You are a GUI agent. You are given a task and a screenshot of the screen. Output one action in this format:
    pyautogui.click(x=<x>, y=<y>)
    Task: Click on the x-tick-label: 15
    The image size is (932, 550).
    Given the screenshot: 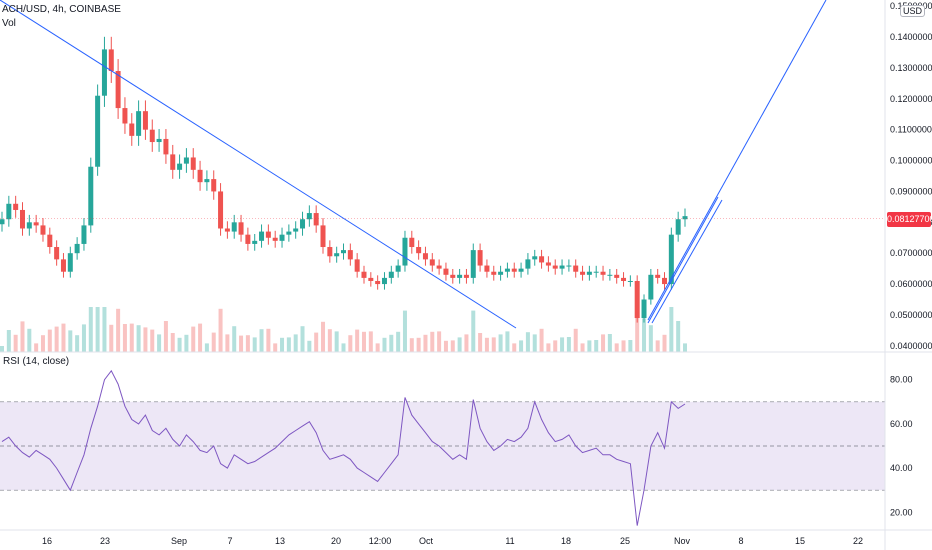 What is the action you would take?
    pyautogui.click(x=800, y=541)
    